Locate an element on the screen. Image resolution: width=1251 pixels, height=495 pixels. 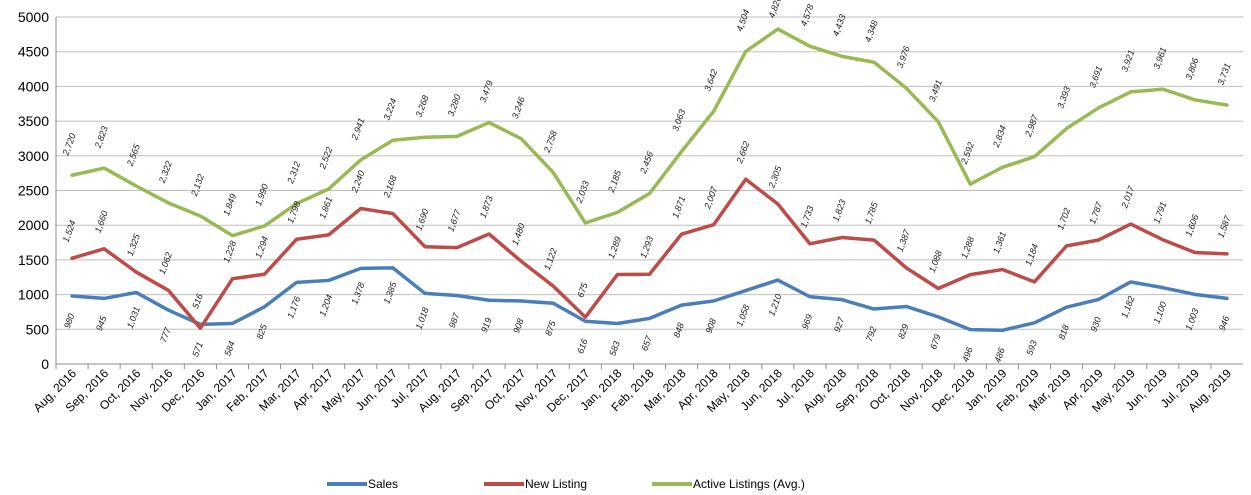
y-axis-ticks: 0 500 1000 1500 2000 2500 3000 3500 4000 4500 5000 is located at coordinates (33, 190).